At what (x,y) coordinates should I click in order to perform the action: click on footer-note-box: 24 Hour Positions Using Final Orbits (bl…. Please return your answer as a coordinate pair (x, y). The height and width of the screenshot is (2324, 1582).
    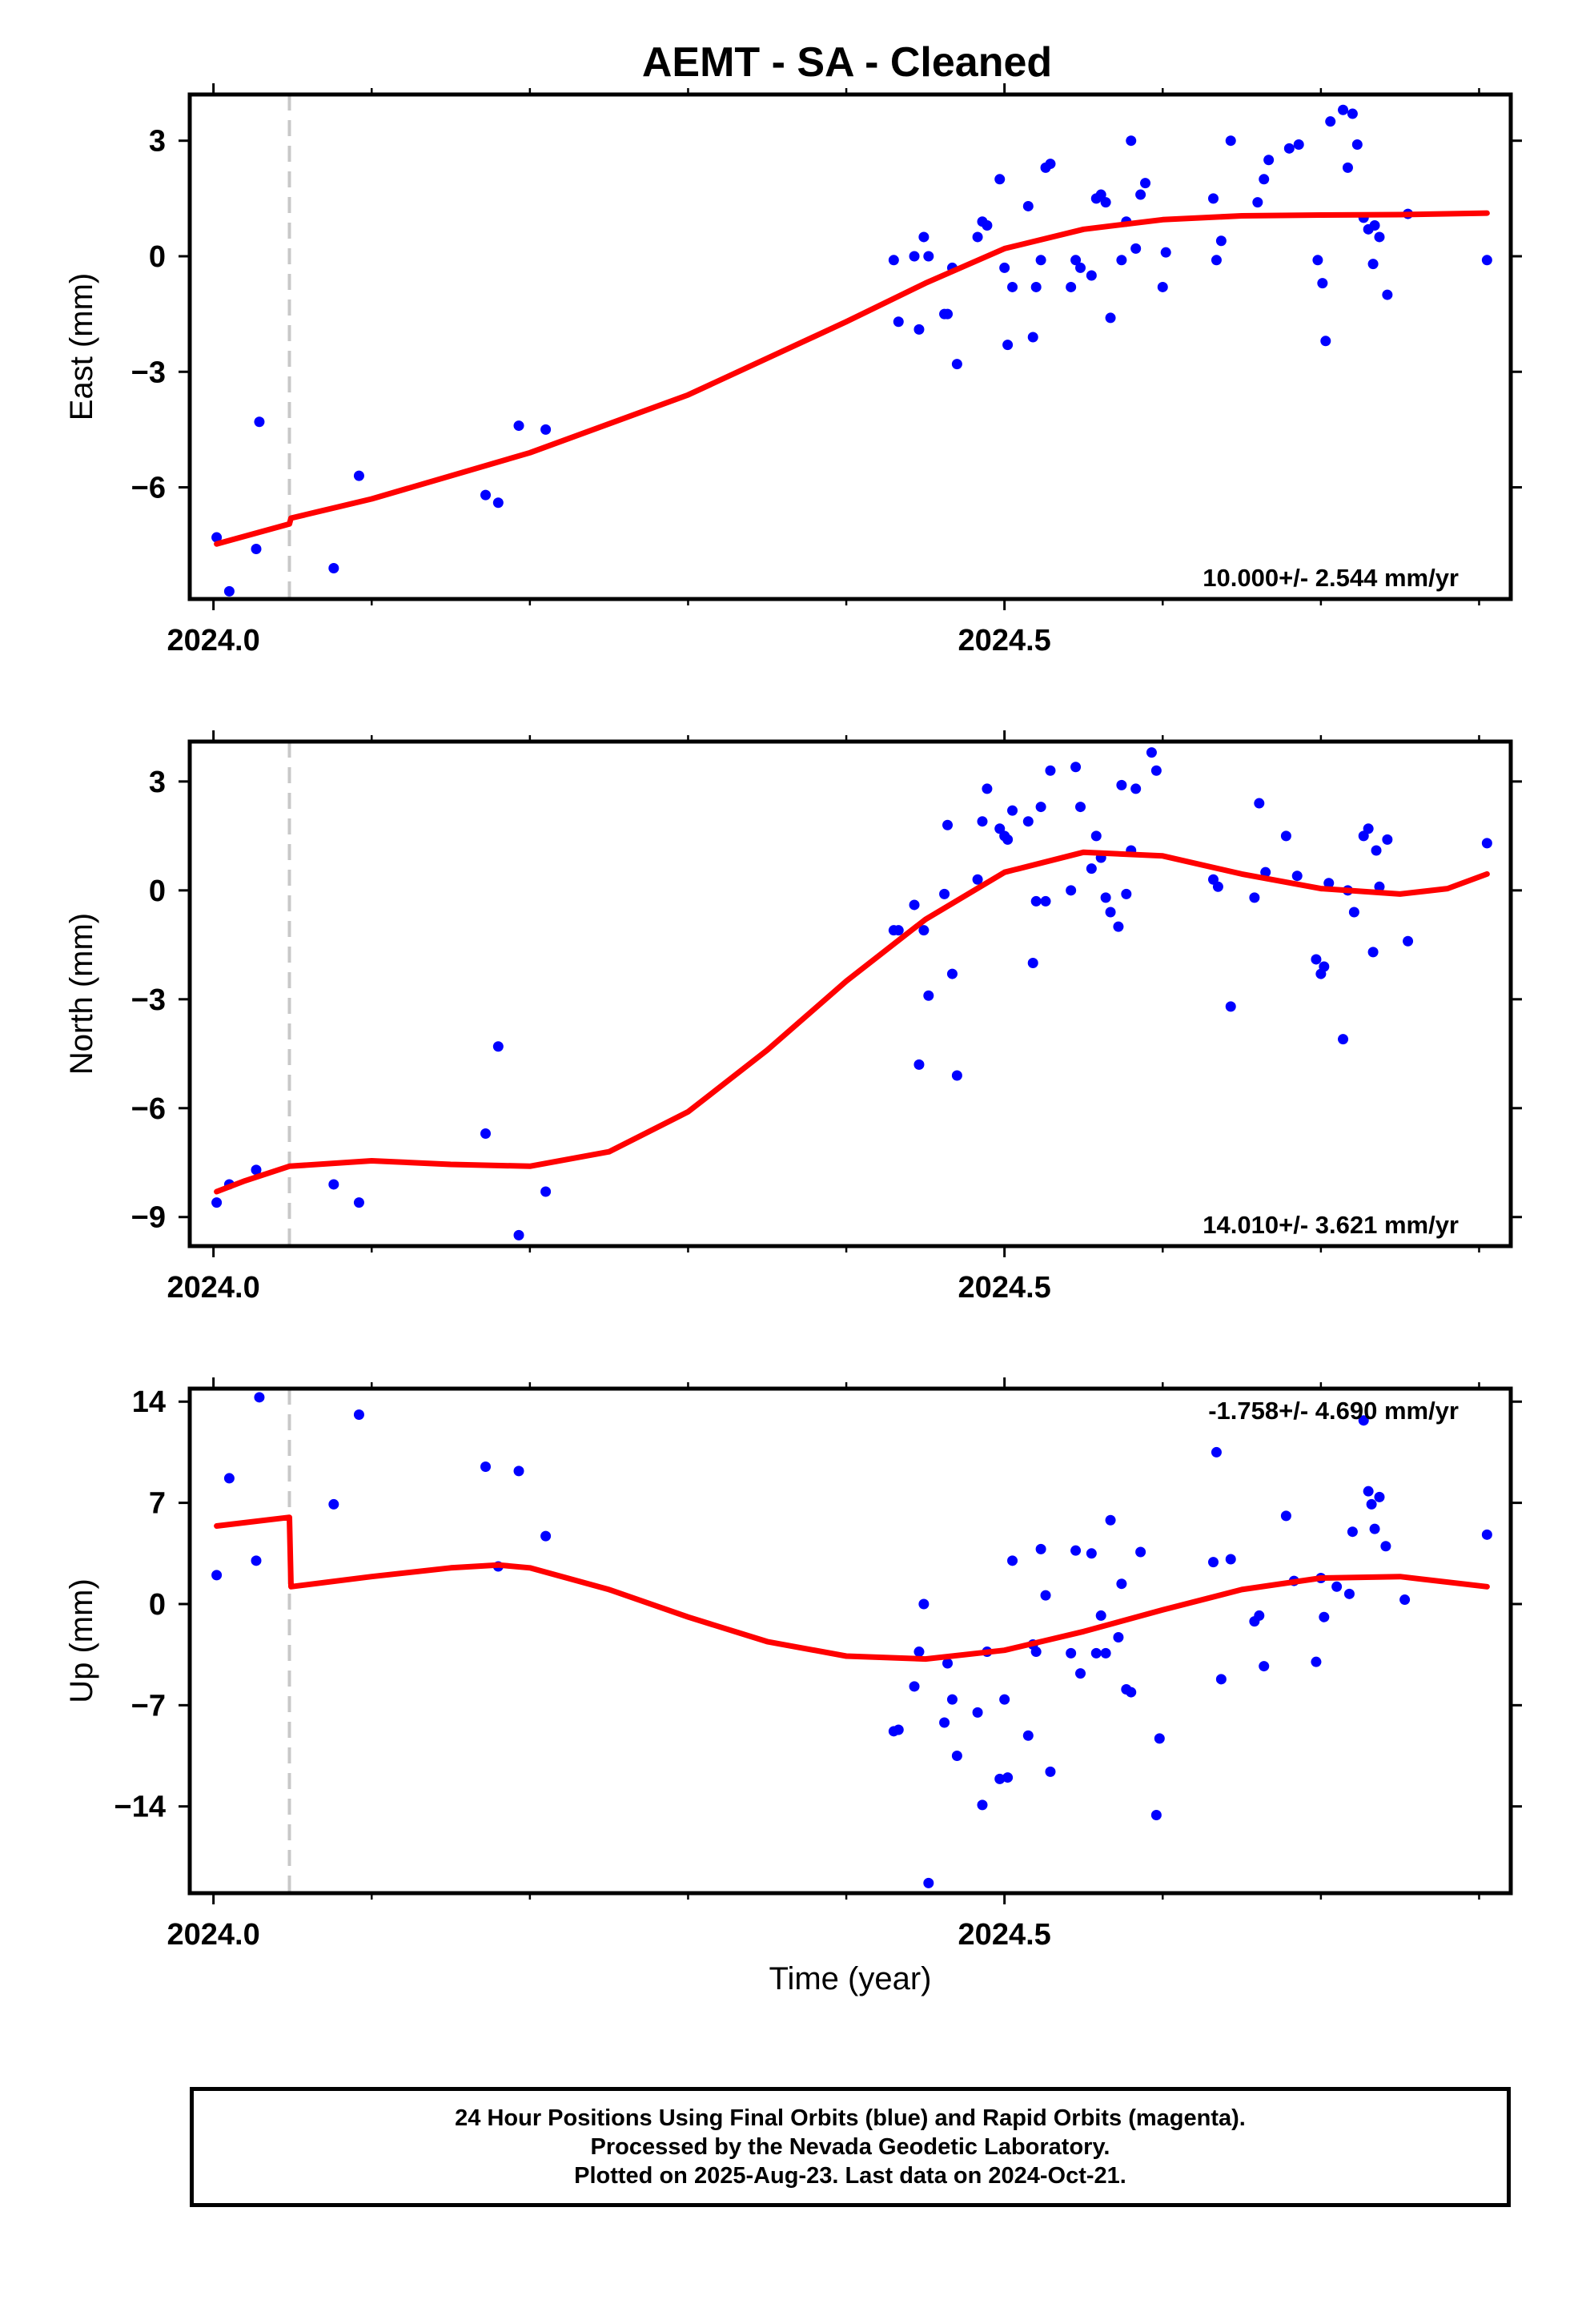
    Looking at the image, I should click on (850, 2147).